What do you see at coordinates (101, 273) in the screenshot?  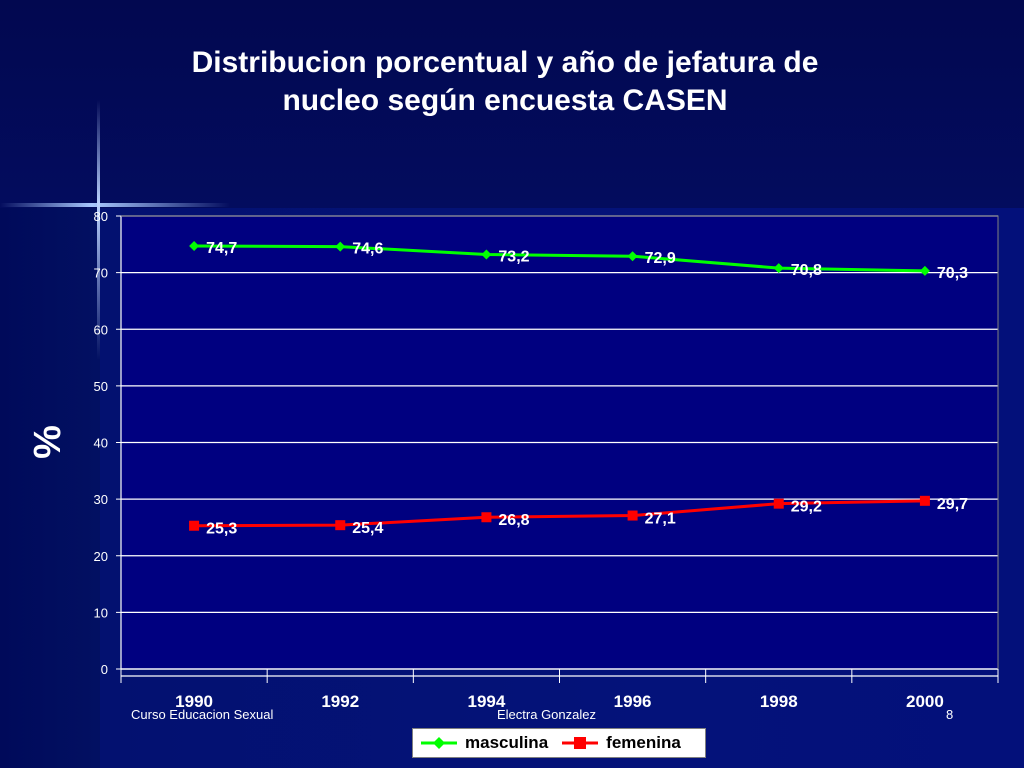 I see `y-tick-label: 70` at bounding box center [101, 273].